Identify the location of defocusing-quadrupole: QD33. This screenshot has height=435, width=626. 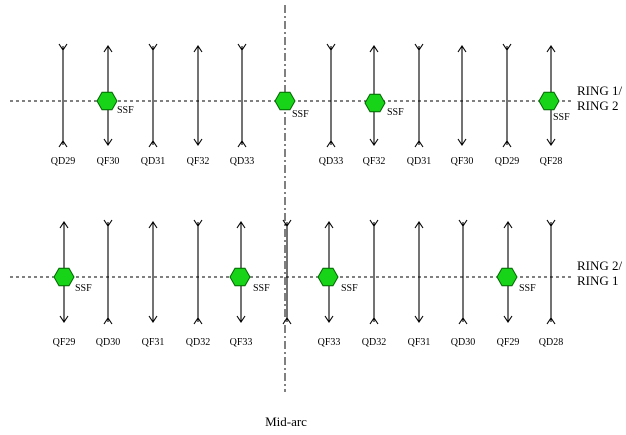
(331, 105).